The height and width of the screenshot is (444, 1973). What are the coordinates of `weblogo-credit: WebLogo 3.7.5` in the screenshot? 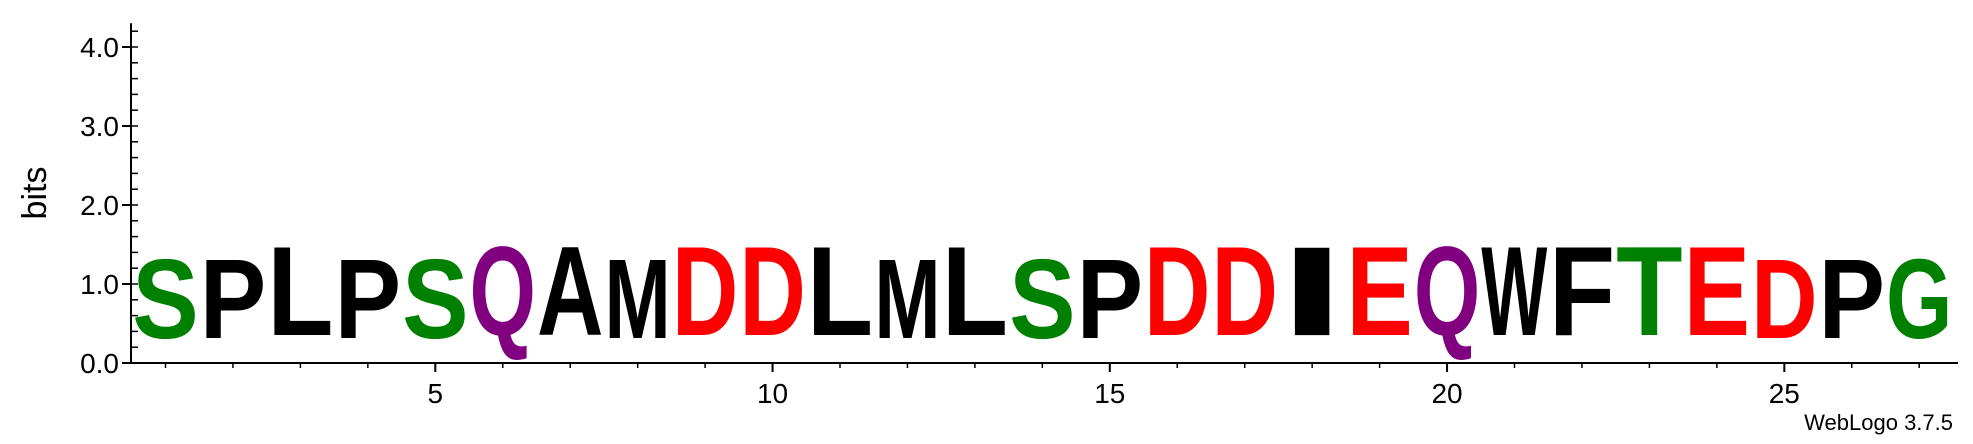 It's located at (1878, 422).